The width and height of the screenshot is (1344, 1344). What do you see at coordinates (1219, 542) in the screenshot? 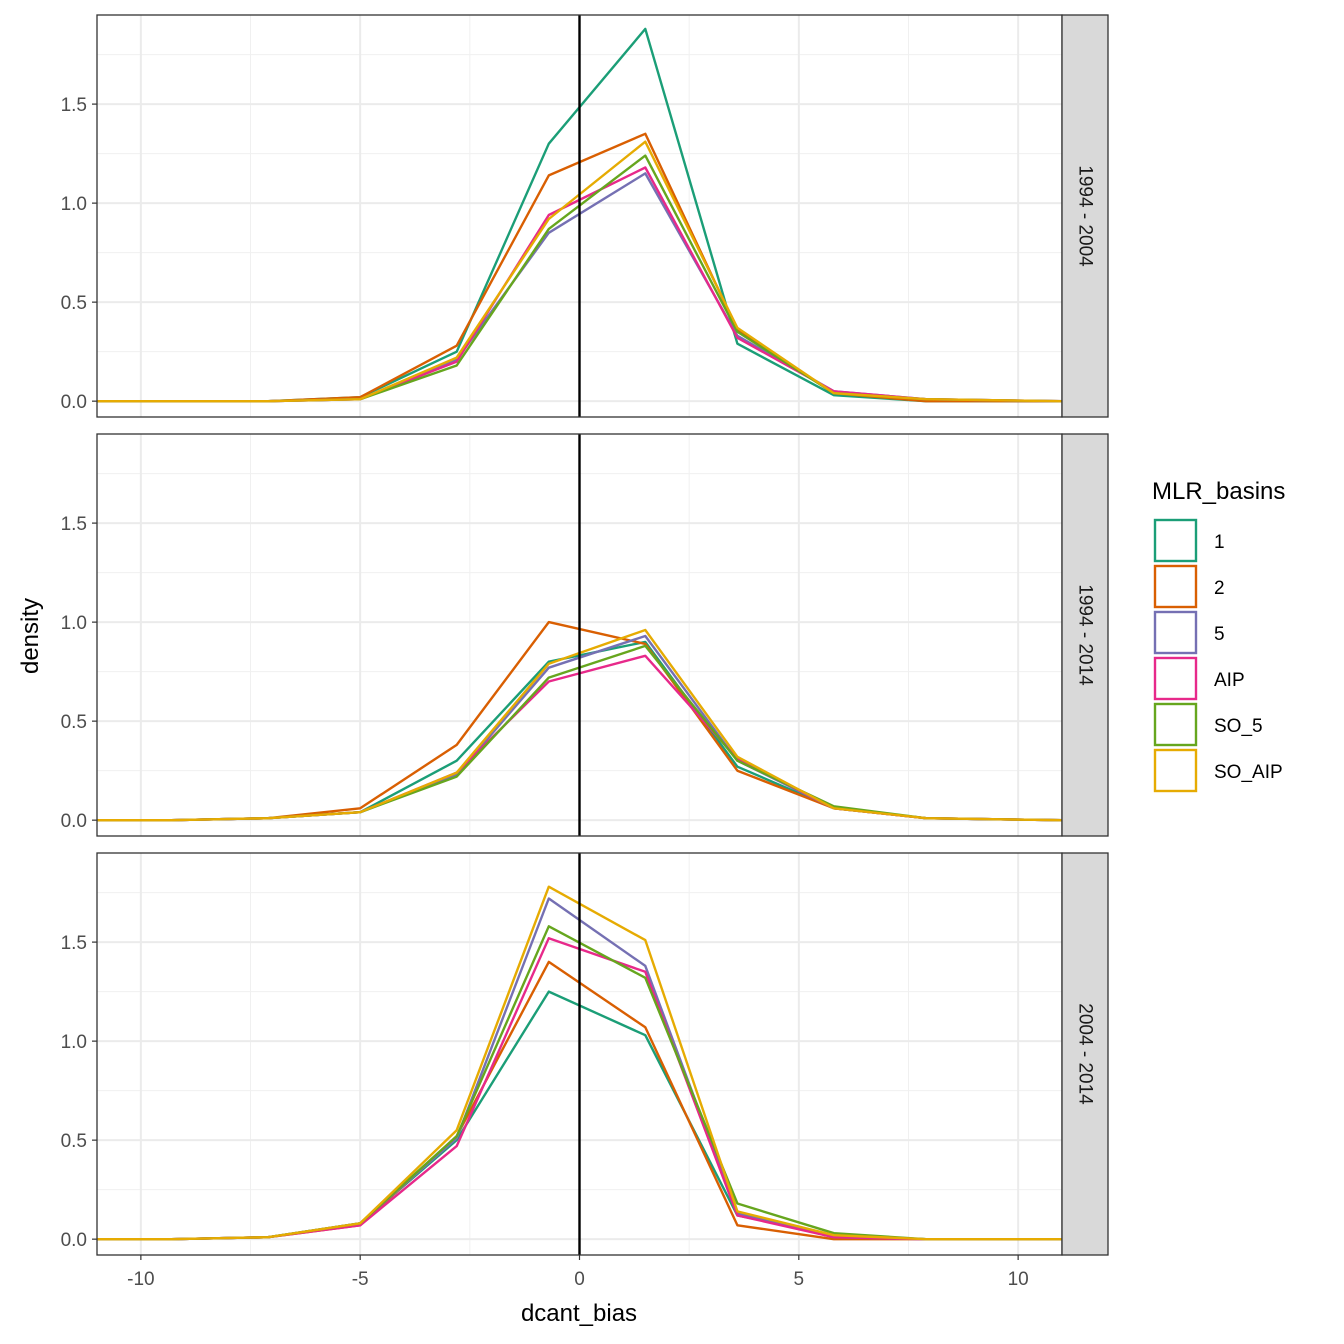
I see `legend-label: 1` at bounding box center [1219, 542].